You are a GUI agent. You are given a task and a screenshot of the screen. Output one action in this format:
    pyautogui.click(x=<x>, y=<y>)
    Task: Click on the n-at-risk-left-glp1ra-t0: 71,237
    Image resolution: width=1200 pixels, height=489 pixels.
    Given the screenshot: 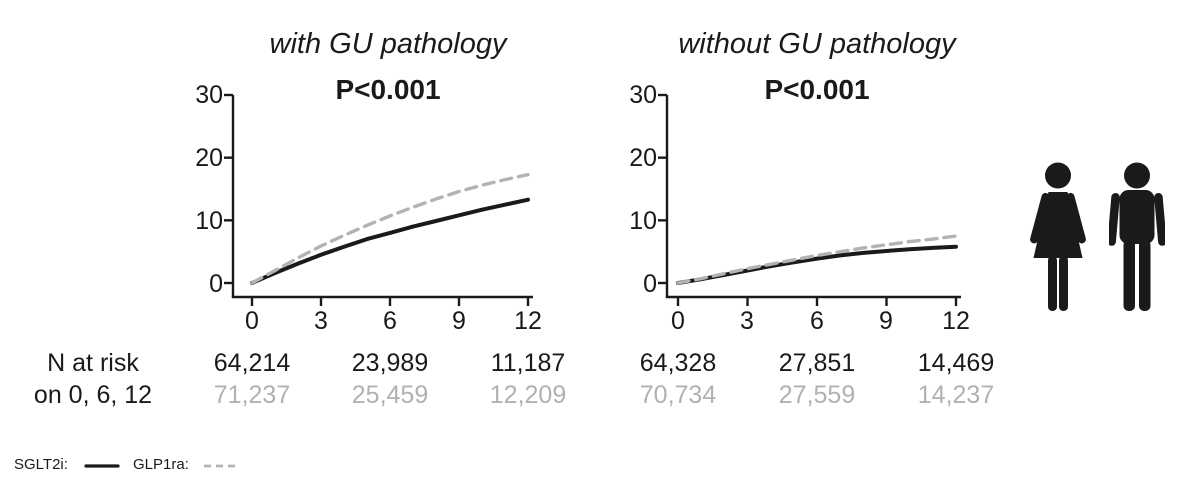 What is the action you would take?
    pyautogui.click(x=252, y=395)
    